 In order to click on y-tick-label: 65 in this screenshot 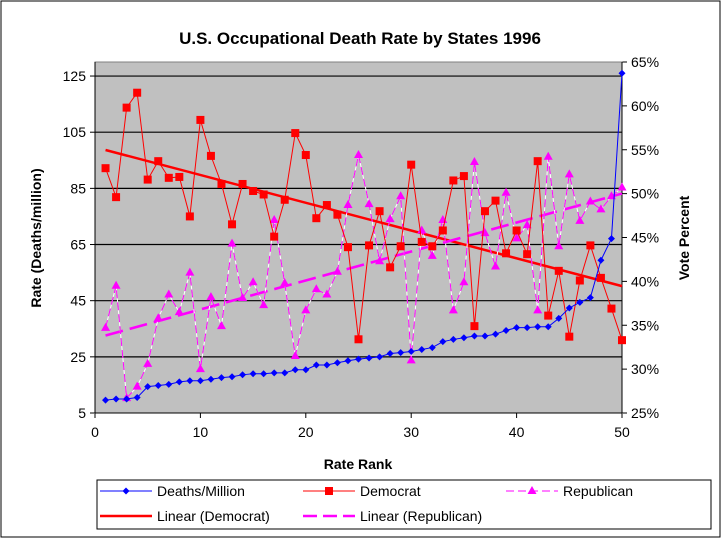, I will do `click(78, 245)`.